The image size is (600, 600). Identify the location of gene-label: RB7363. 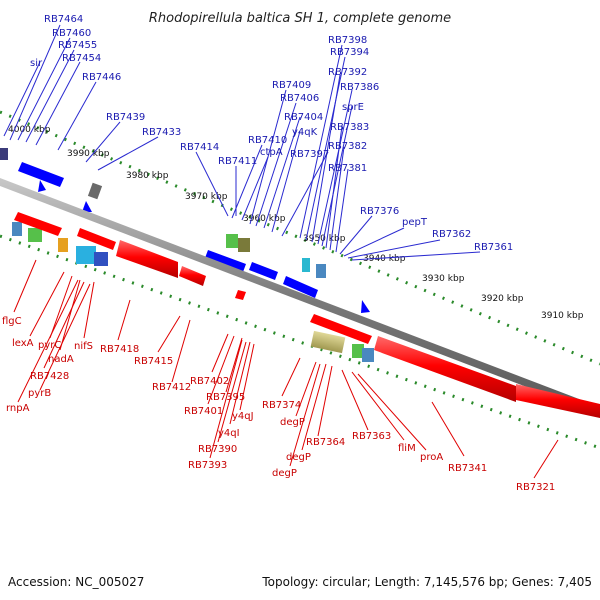
(371, 436).